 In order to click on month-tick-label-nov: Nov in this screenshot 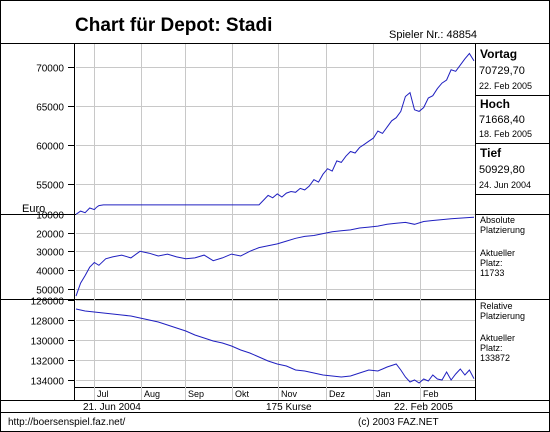, I will do `click(289, 394)`.